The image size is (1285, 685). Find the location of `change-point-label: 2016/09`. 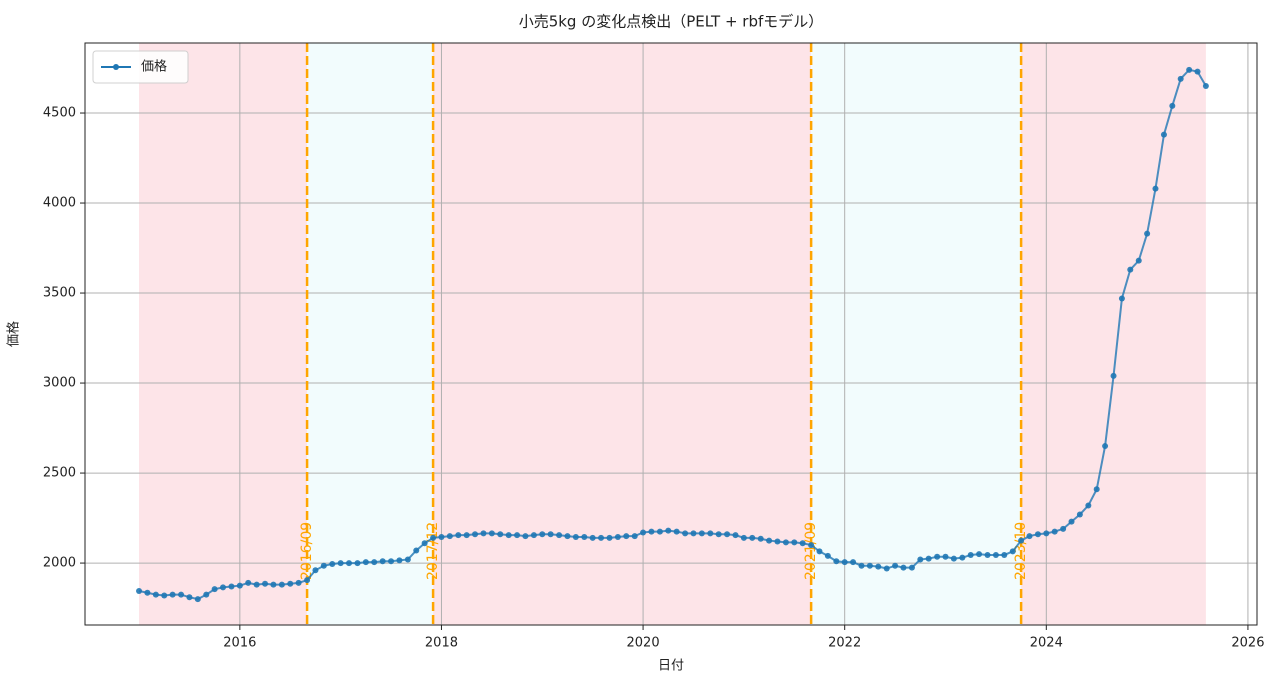

change-point-label: 2016/09 is located at coordinates (307, 551).